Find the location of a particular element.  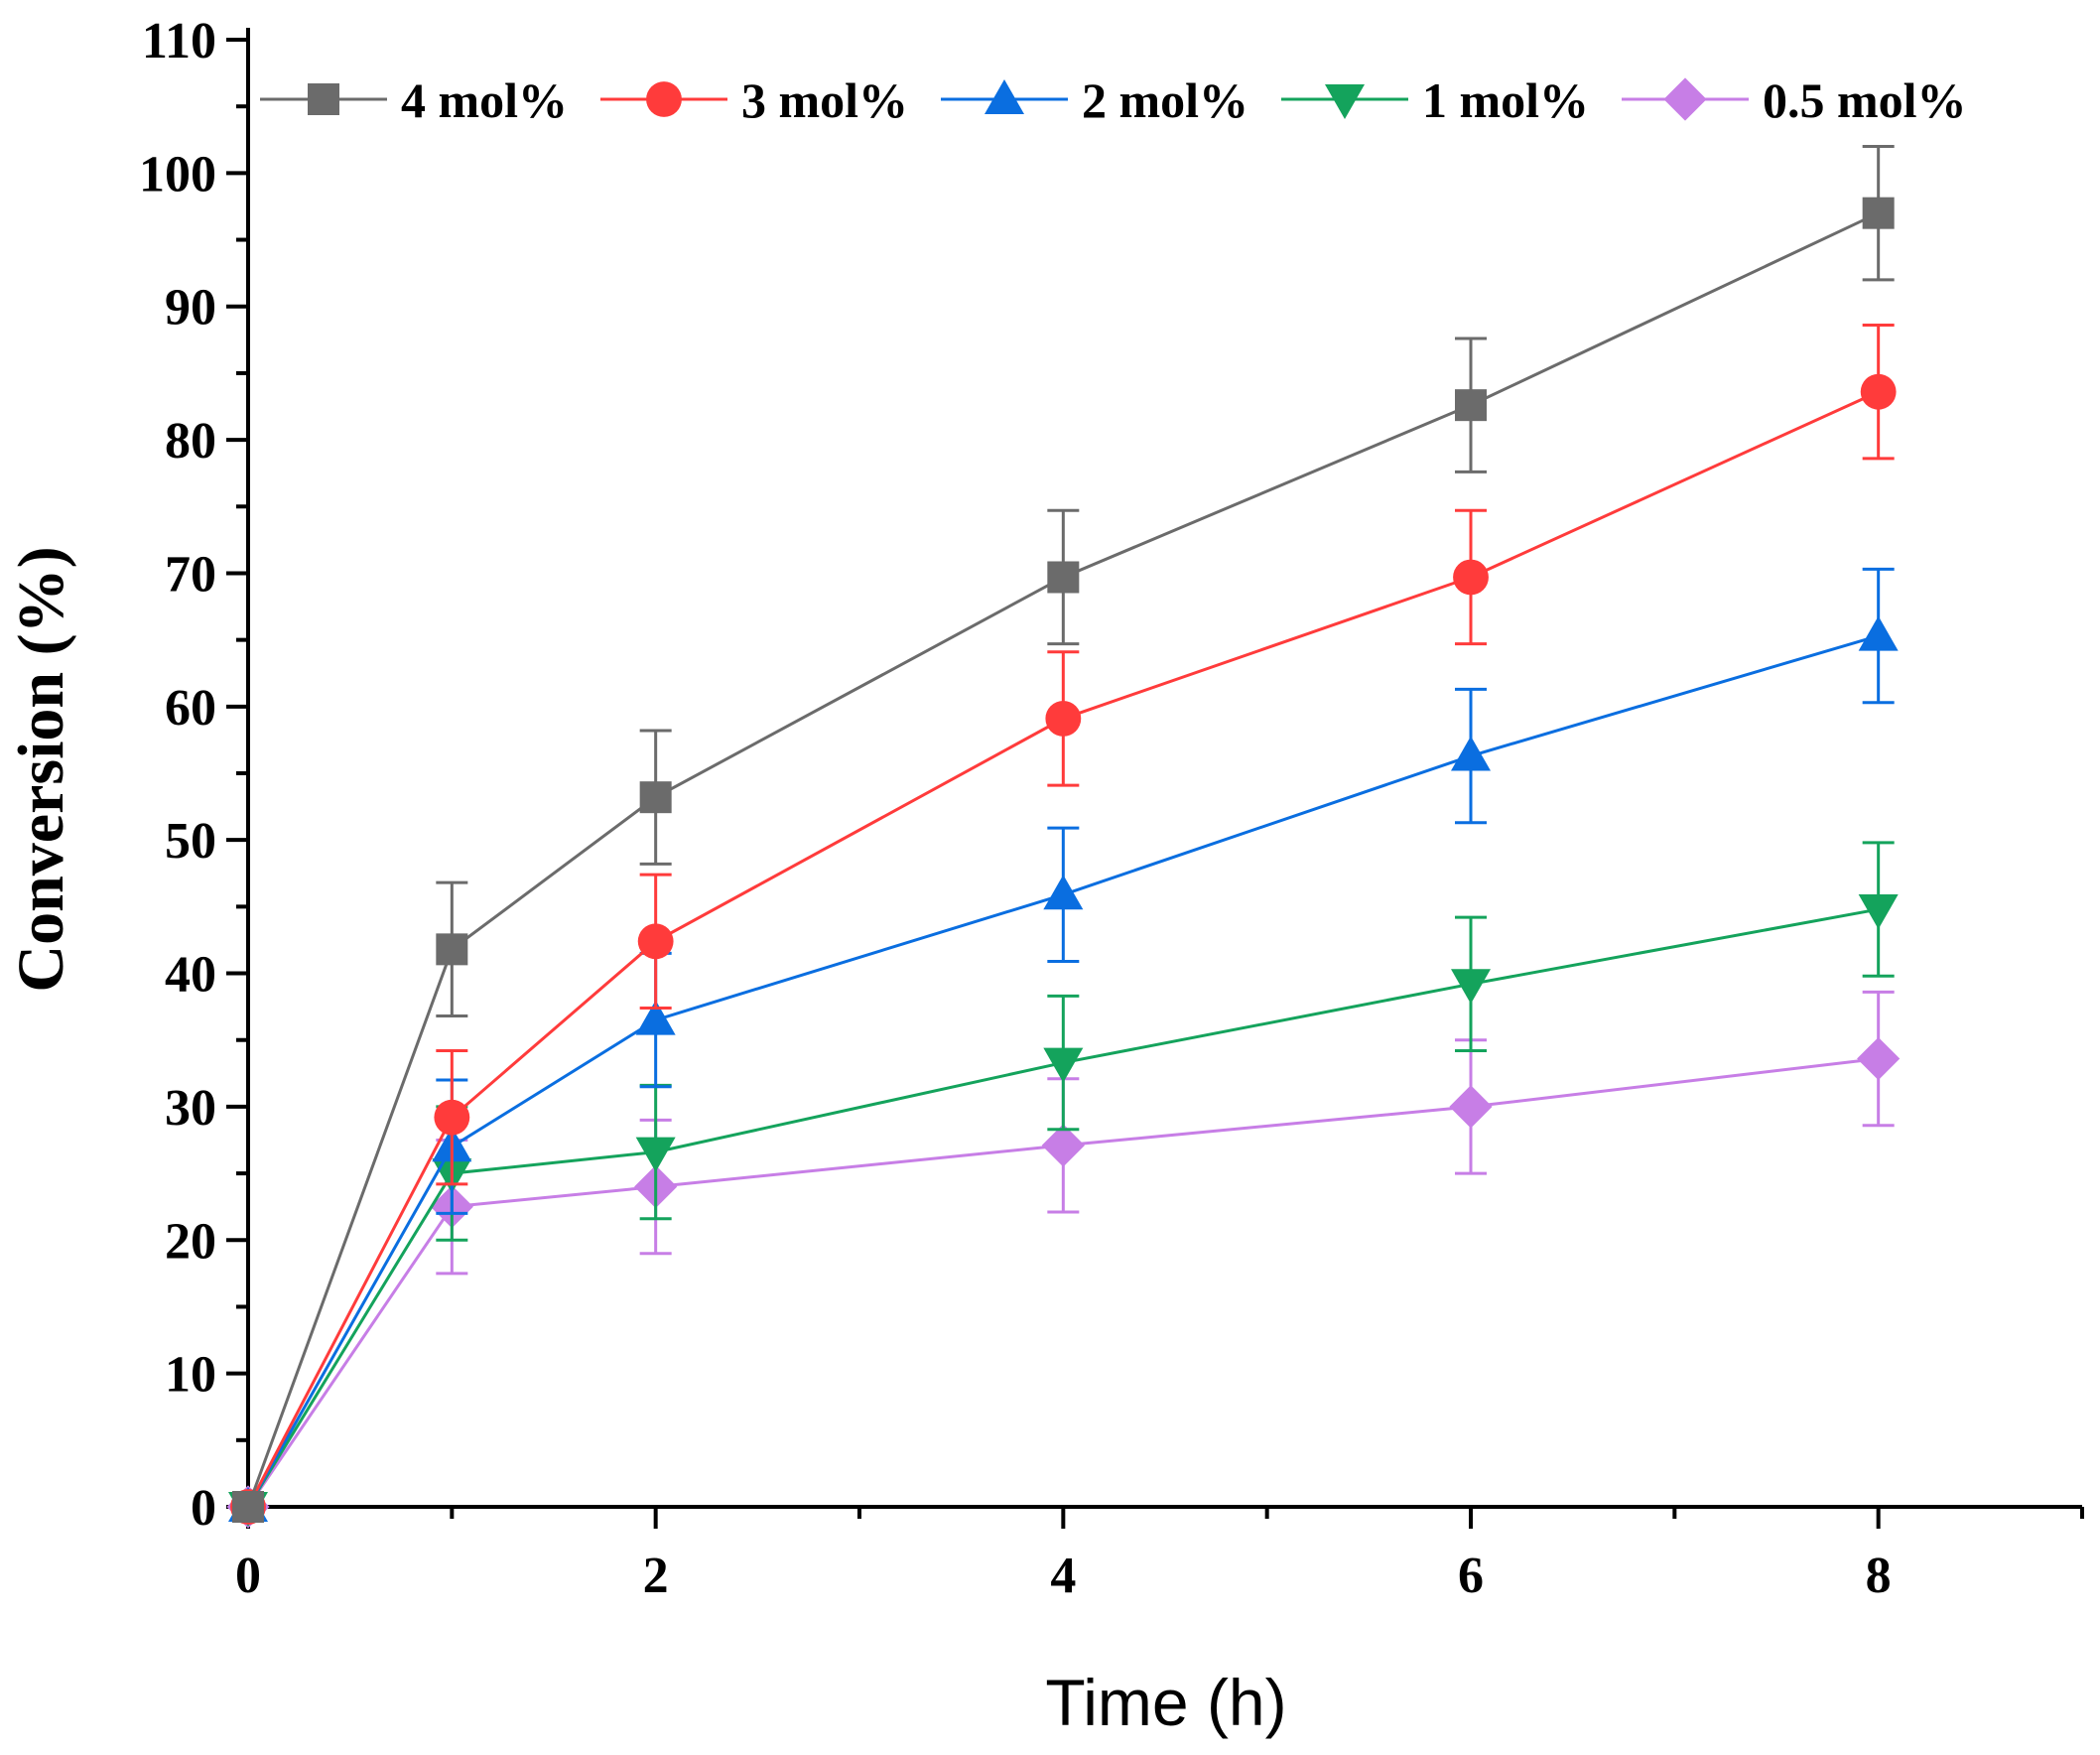

y-tick-label: 70 is located at coordinates (191, 574).